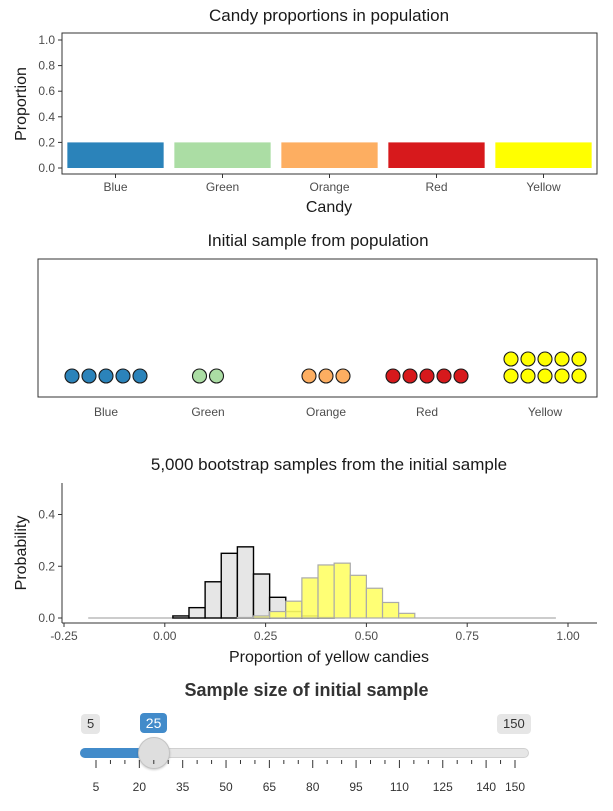  I want to click on chart2-category-label: Blue, so click(106, 412).